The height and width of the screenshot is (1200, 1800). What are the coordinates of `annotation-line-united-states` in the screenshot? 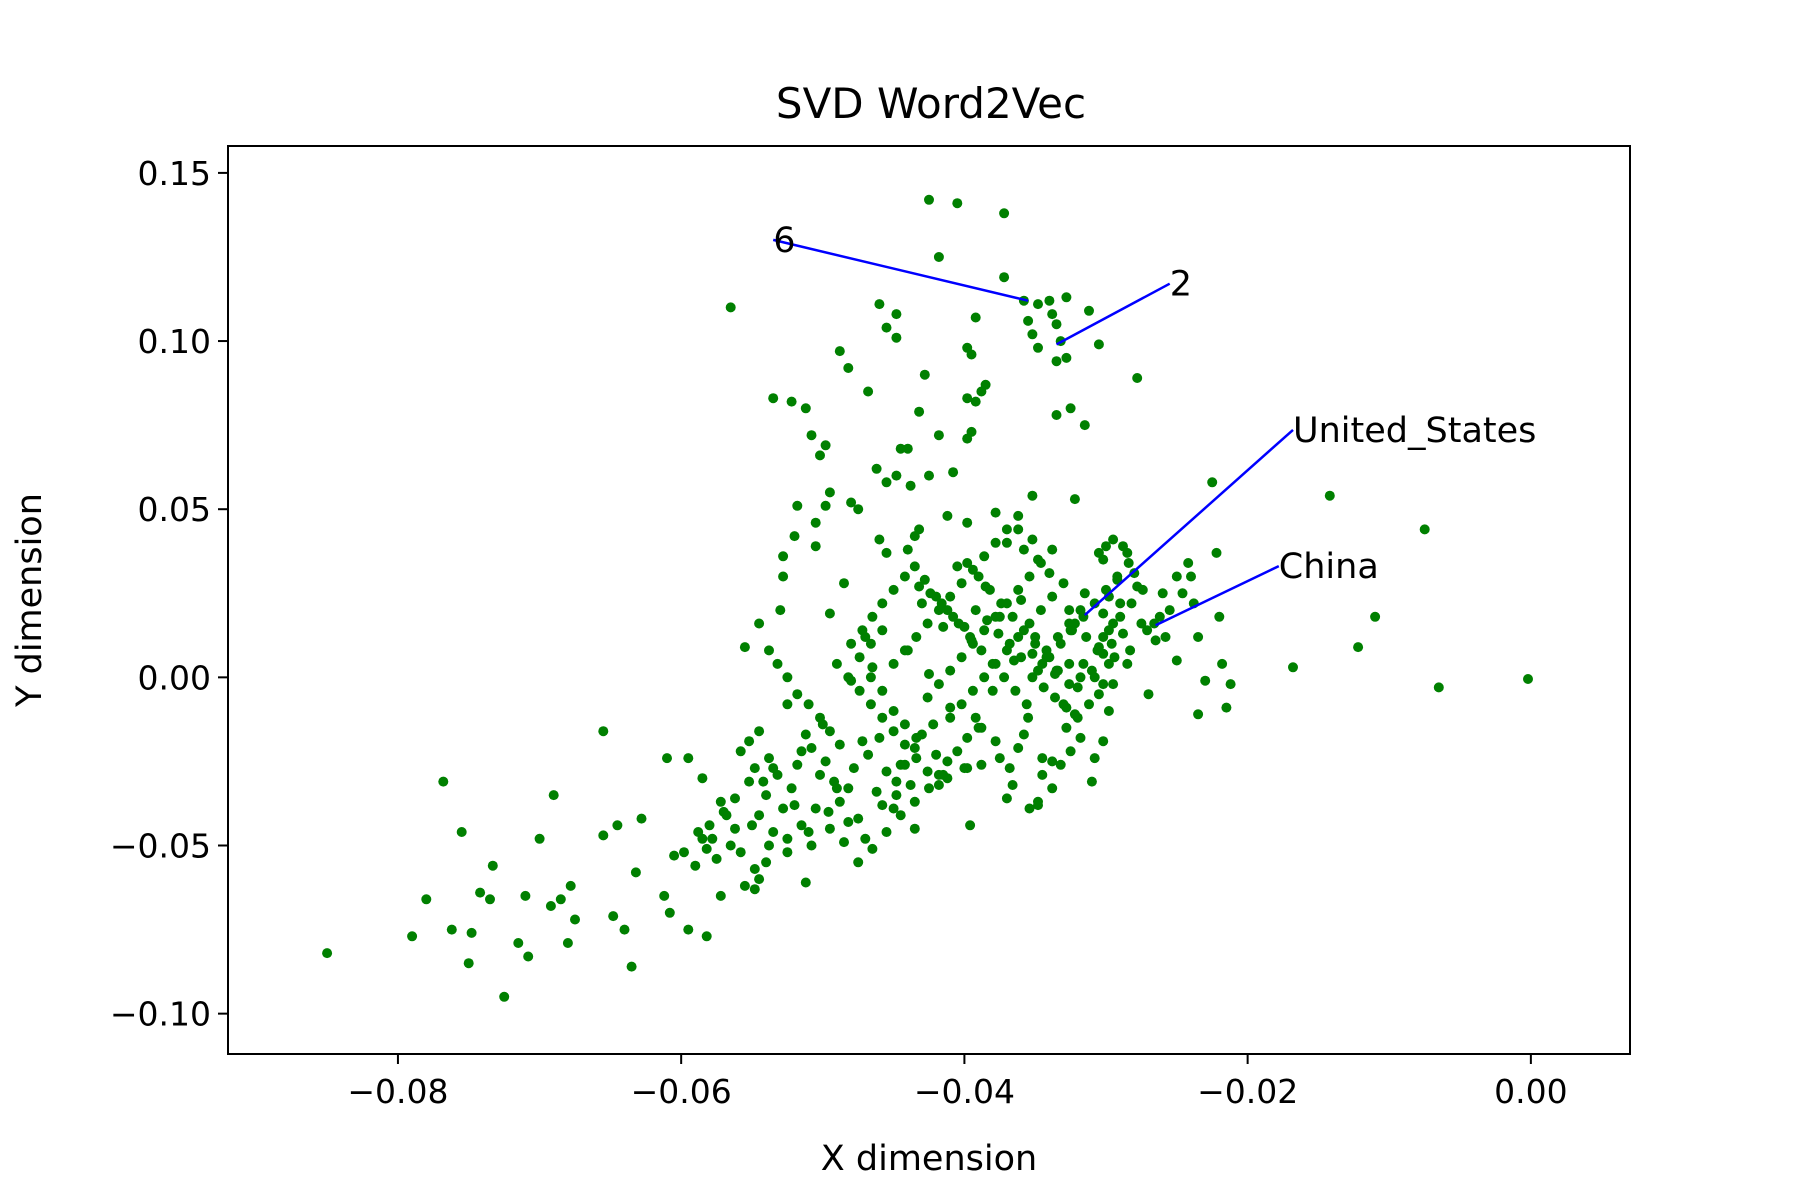 It's located at (1188, 522).